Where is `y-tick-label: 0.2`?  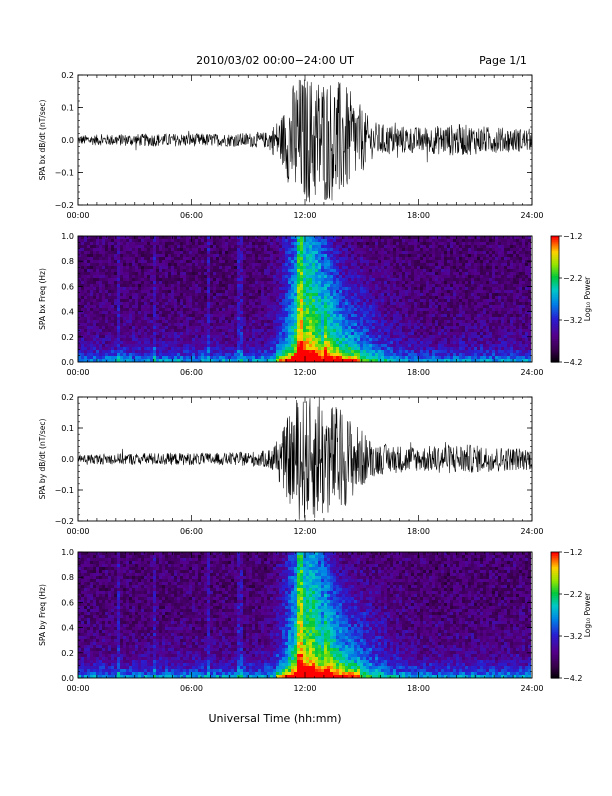
y-tick-label: 0.2 is located at coordinates (67, 75).